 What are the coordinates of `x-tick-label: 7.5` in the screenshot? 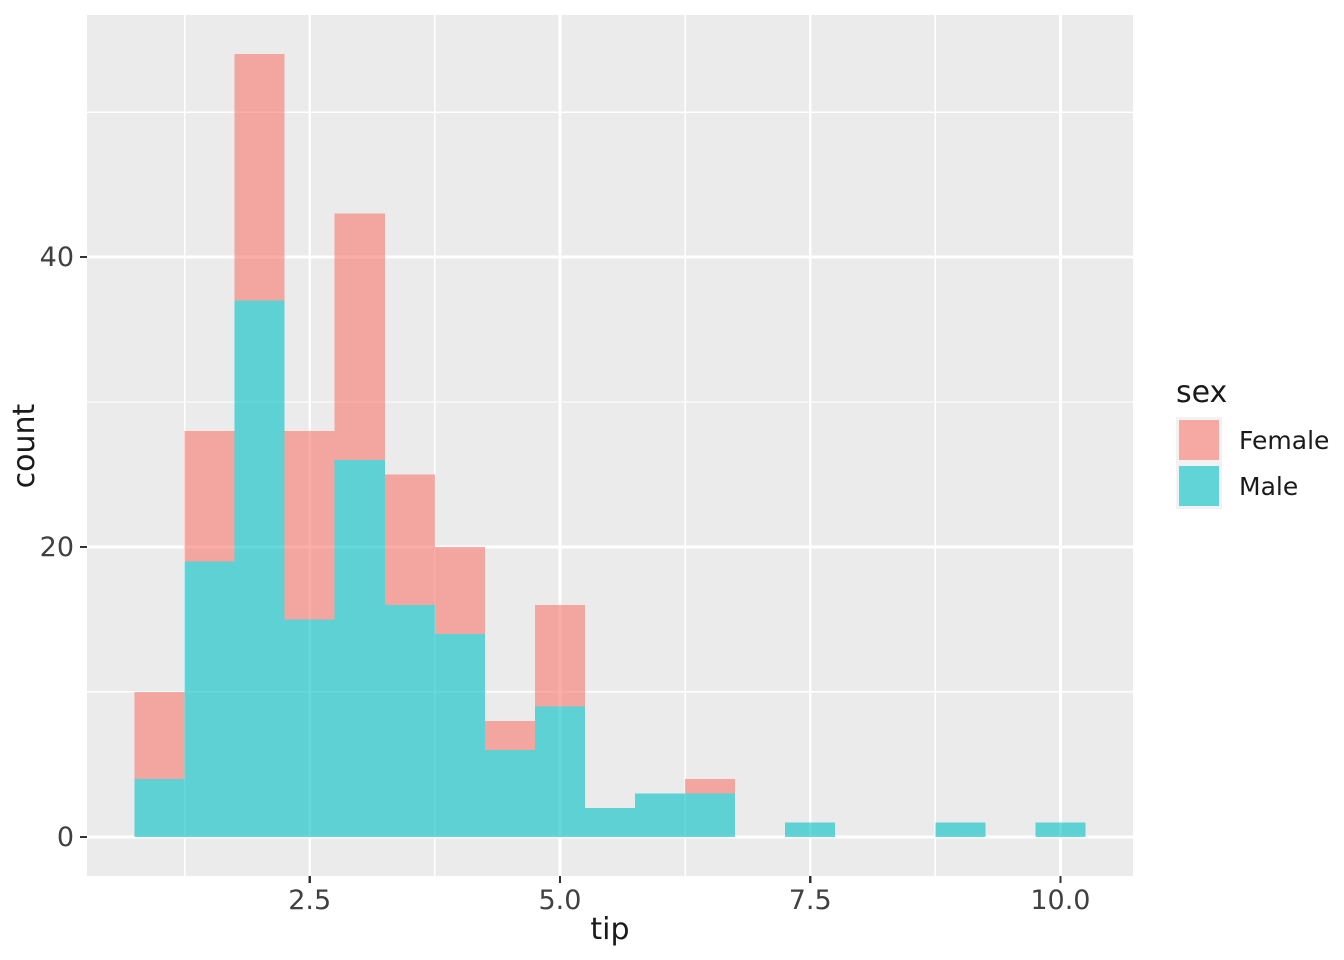 It's located at (810, 900).